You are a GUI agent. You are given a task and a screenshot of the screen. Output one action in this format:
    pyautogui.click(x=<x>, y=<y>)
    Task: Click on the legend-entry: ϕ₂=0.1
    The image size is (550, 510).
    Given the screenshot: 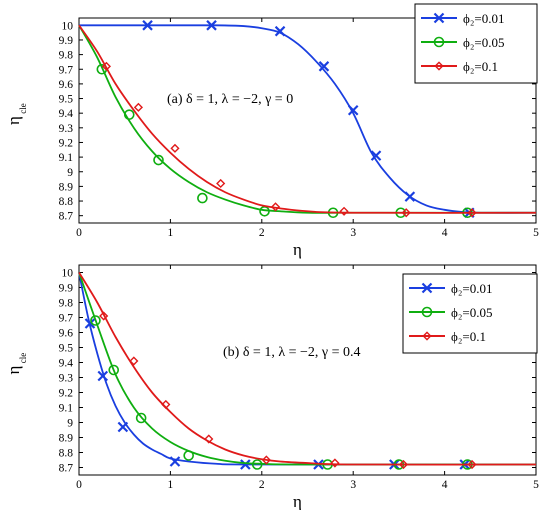 What is the action you would take?
    pyautogui.click(x=459, y=66)
    